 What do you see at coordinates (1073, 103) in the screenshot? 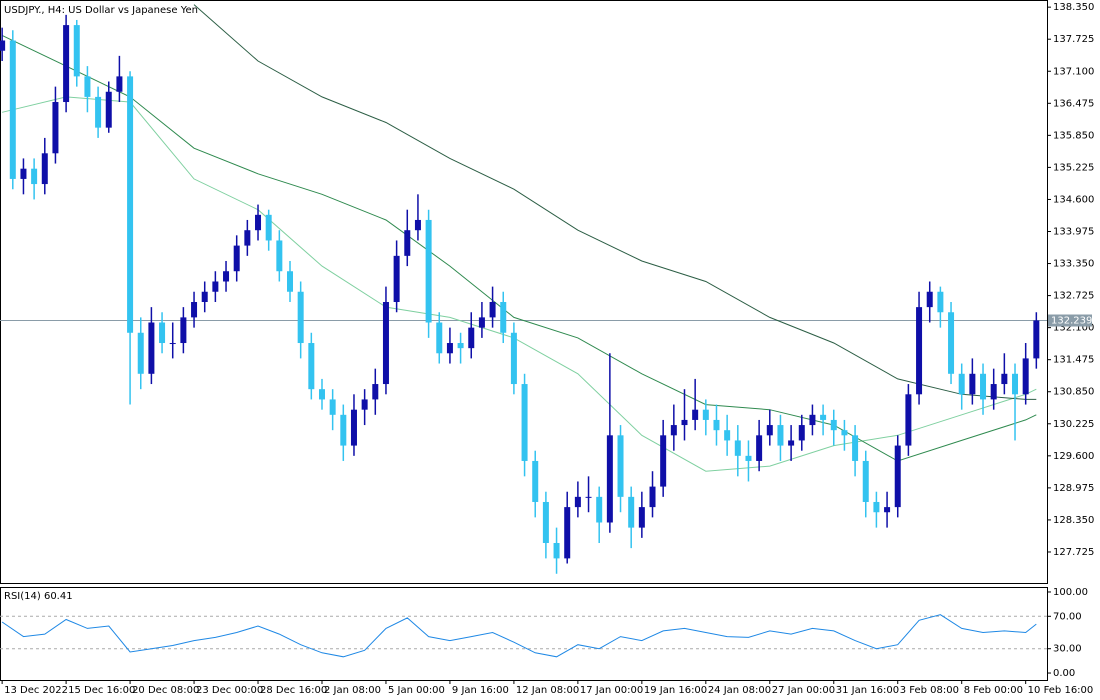
I see `y-tick-label: 136.475` at bounding box center [1073, 103].